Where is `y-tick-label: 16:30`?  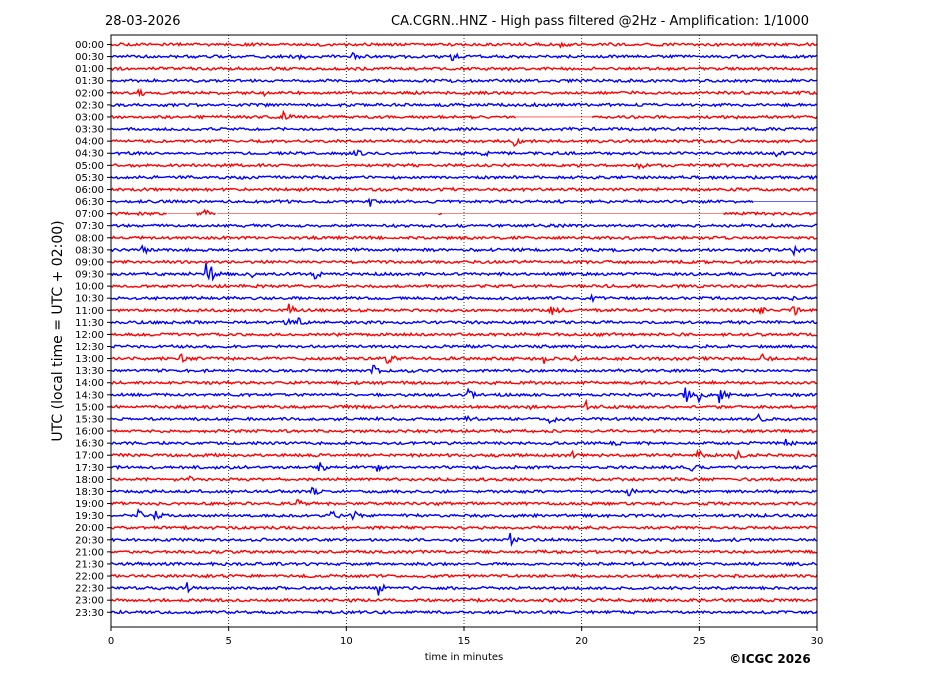 y-tick-label: 16:30 is located at coordinates (89, 444).